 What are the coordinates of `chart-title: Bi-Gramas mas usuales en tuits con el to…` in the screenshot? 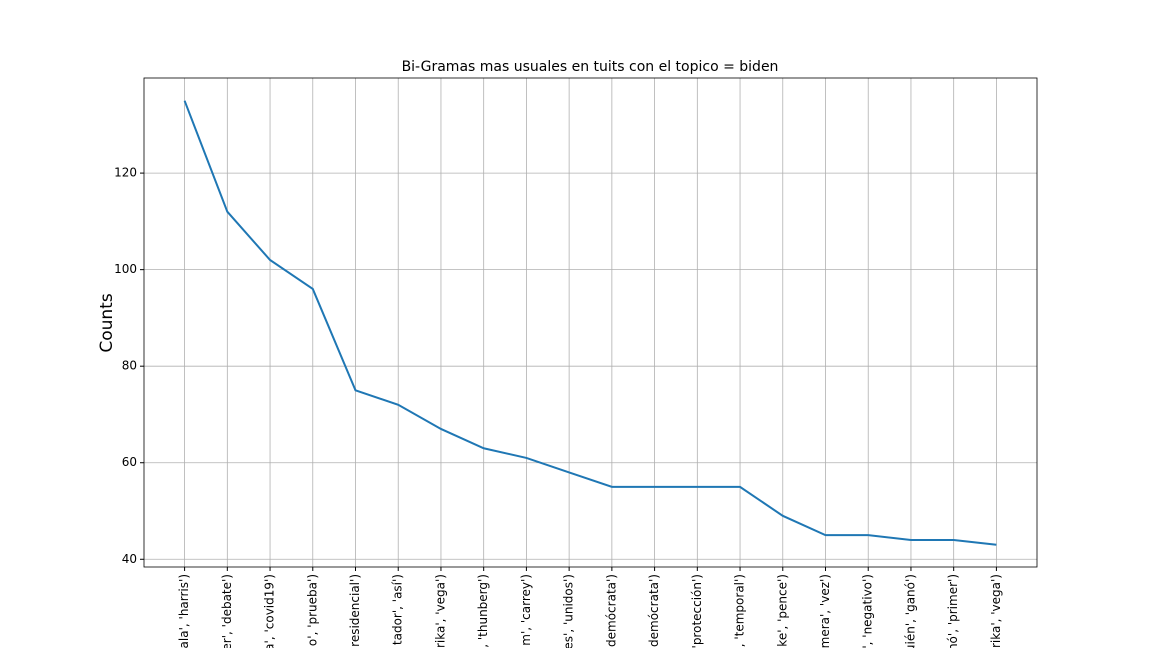 It's located at (590, 67).